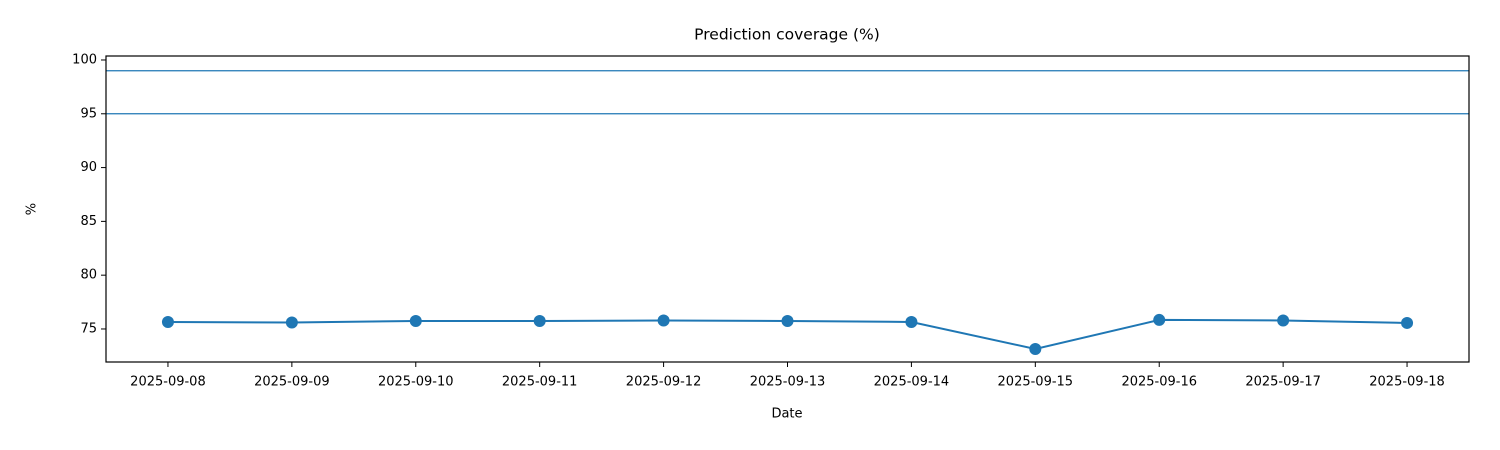  What do you see at coordinates (787, 35) in the screenshot?
I see `chart-title: Prediction coverage (%)` at bounding box center [787, 35].